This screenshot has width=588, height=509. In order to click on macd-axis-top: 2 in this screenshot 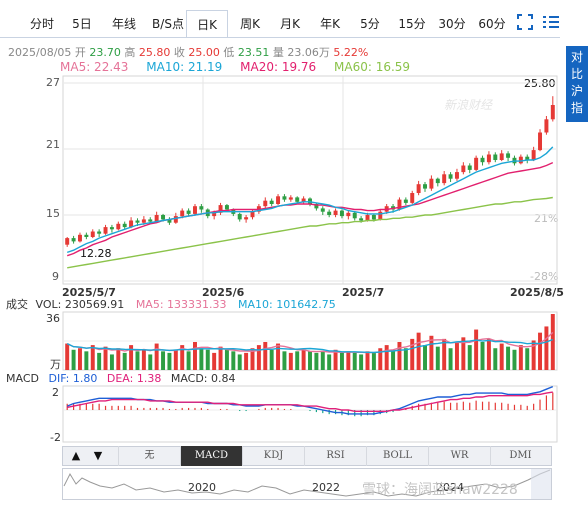, I will do `click(55, 392)`.